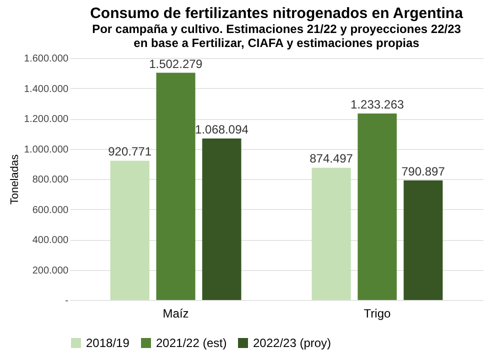 This screenshot has width=493, height=355. I want to click on data-label: 790.897, so click(423, 171).